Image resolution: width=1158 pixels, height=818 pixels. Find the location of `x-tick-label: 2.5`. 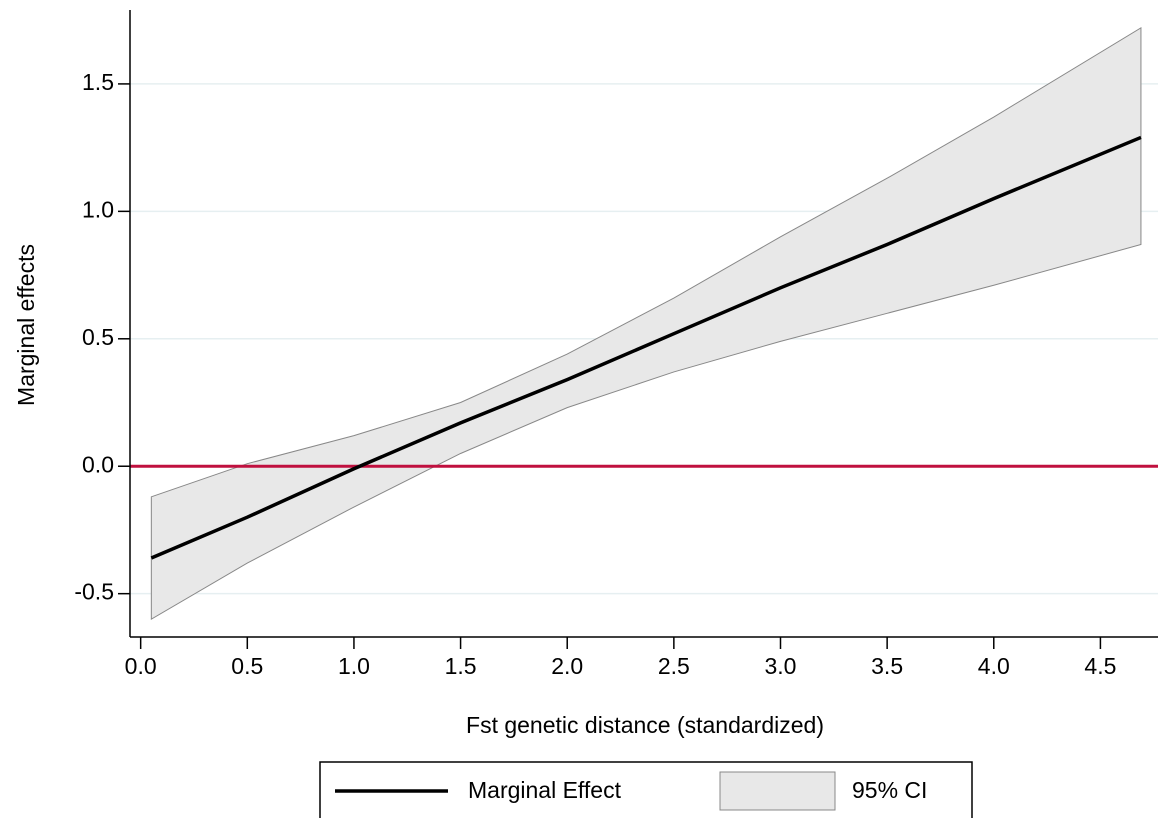

x-tick-label: 2.5 is located at coordinates (674, 666).